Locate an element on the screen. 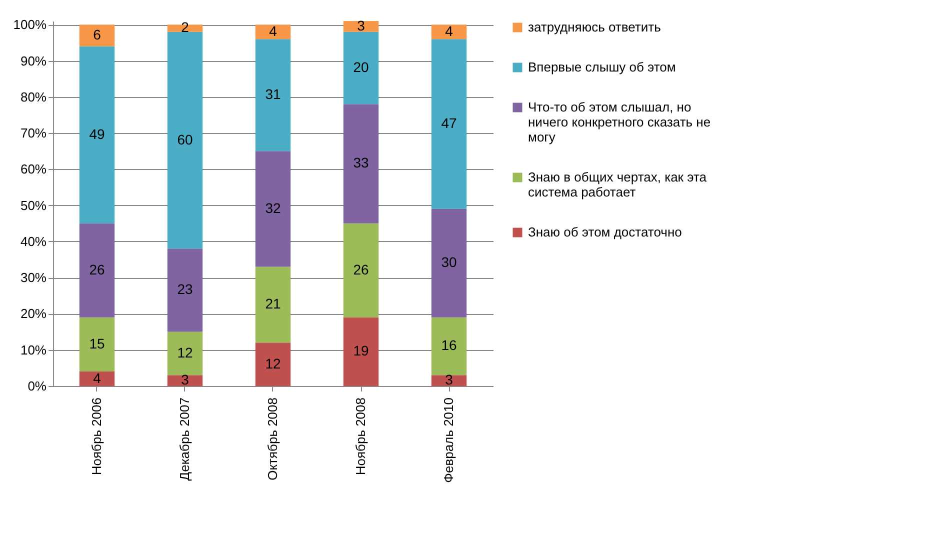  legend-label: Знаю об этом достаточно is located at coordinates (605, 232).